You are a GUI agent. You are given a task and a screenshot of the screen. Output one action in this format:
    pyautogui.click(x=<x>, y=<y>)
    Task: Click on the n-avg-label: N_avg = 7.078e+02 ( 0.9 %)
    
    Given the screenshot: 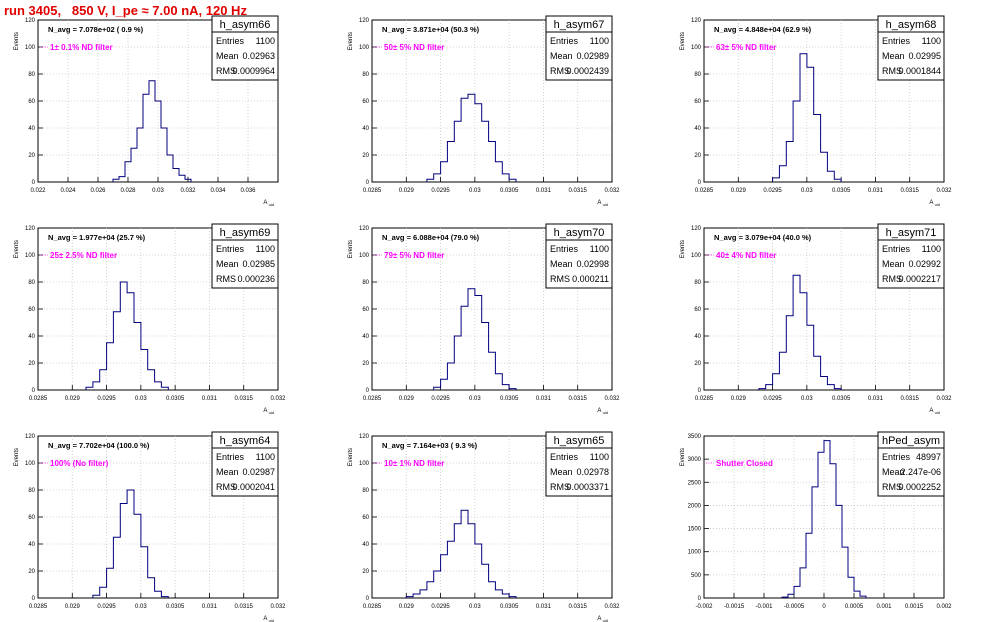 What is the action you would take?
    pyautogui.click(x=96, y=29)
    